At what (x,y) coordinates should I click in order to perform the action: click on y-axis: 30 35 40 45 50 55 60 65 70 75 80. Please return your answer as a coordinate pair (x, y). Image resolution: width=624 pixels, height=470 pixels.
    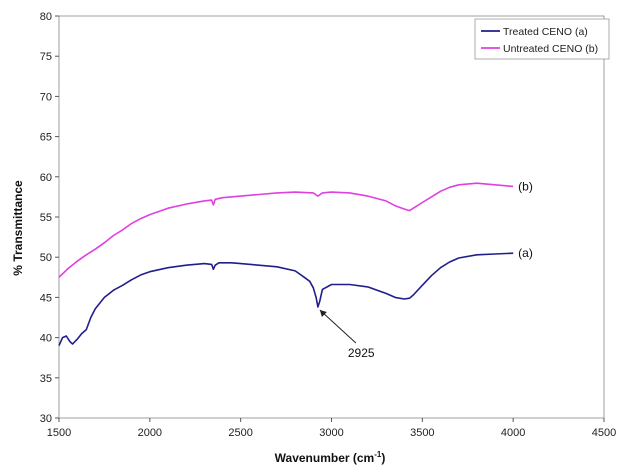
    Looking at the image, I should click on (49, 218).